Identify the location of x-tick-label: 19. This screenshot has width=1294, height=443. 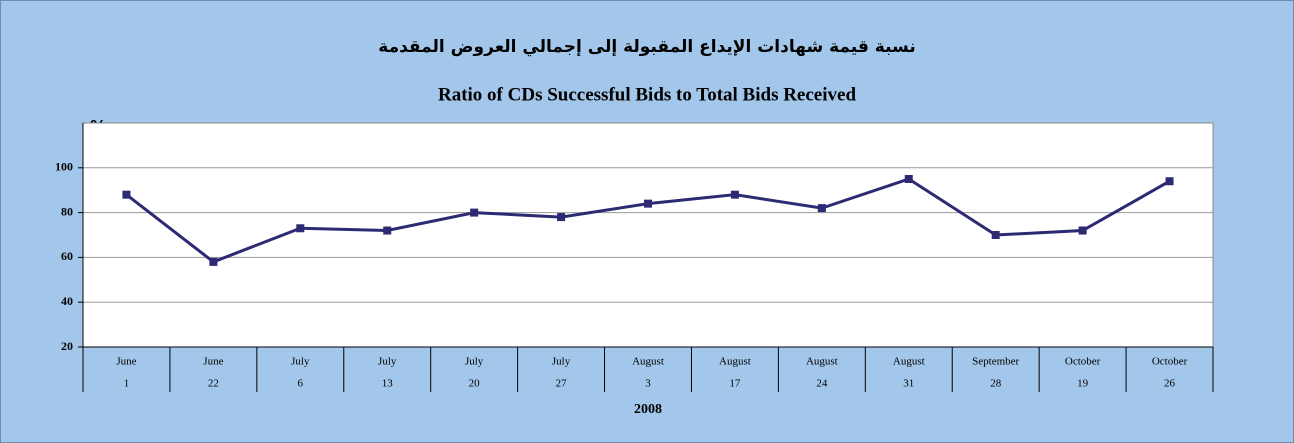
(1083, 384).